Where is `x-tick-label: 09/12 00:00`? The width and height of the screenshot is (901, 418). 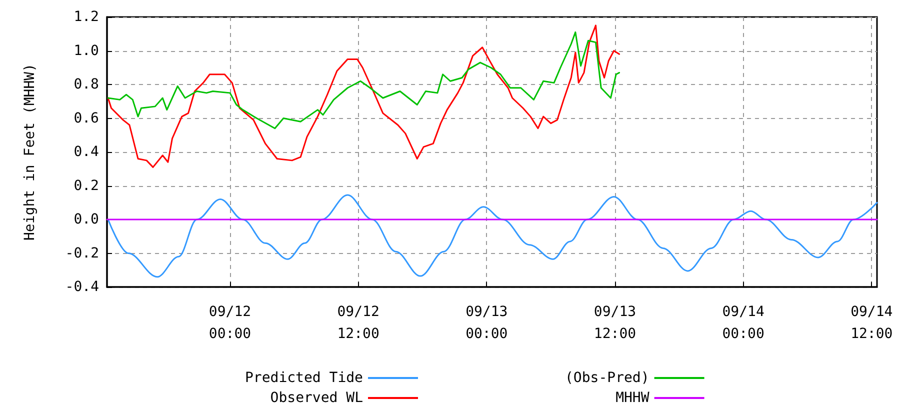
x-tick-label: 09/12 00:00 is located at coordinates (230, 323).